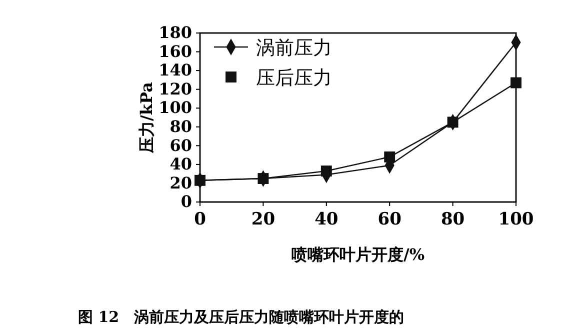  I want to click on y-tick-label: 60, so click(181, 145).